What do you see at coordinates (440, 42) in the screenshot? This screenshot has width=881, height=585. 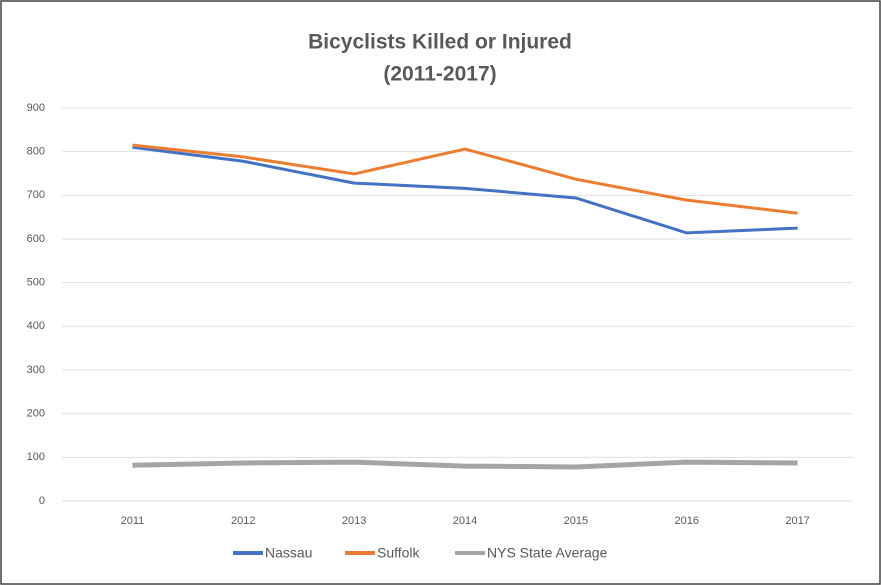 I see `chart-title: Bicyclists Killed or Injured` at bounding box center [440, 42].